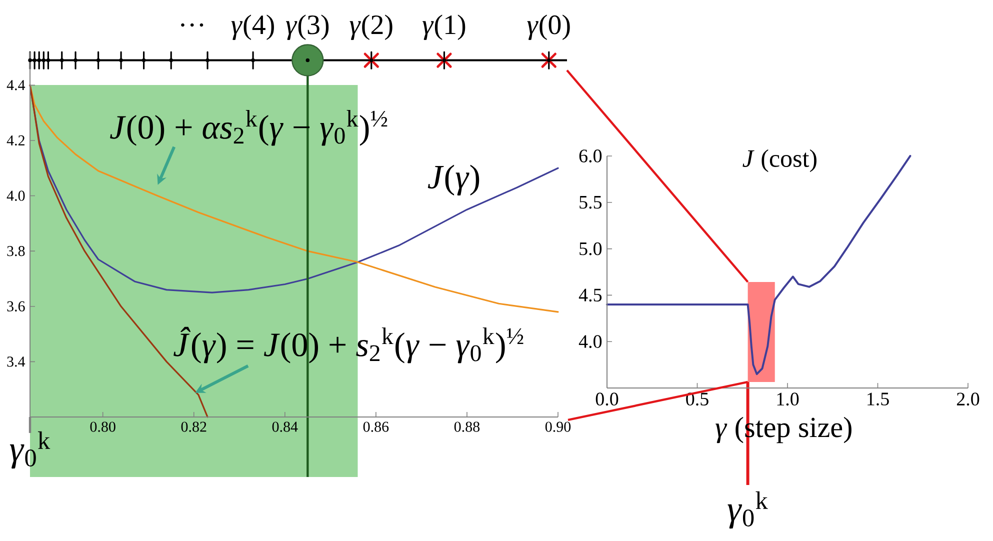 Image resolution: width=993 pixels, height=541 pixels. Describe the element at coordinates (252, 27) in the screenshot. I see `annotation: γ(4)` at that location.